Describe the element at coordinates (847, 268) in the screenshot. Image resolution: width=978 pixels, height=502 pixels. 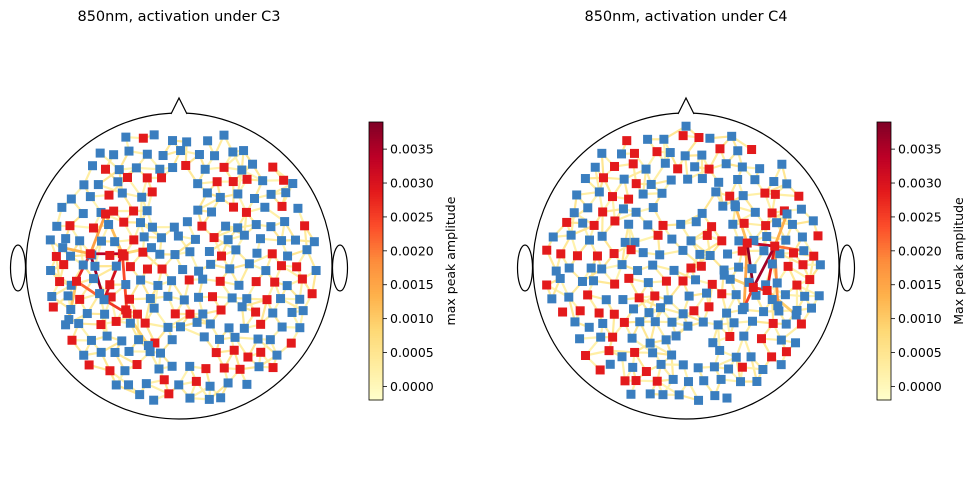
I see `right-ear` at that location.